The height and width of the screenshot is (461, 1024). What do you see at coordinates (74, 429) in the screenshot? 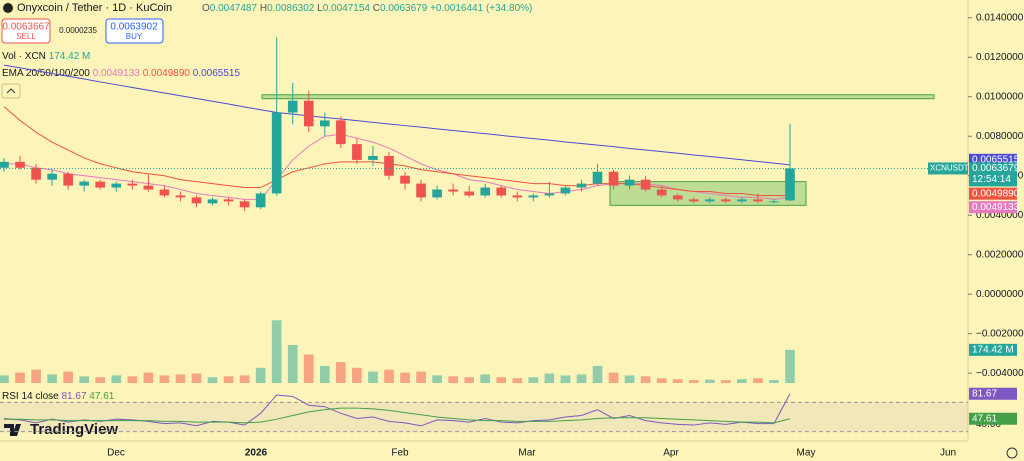
I see `brand: TradingView` at bounding box center [74, 429].